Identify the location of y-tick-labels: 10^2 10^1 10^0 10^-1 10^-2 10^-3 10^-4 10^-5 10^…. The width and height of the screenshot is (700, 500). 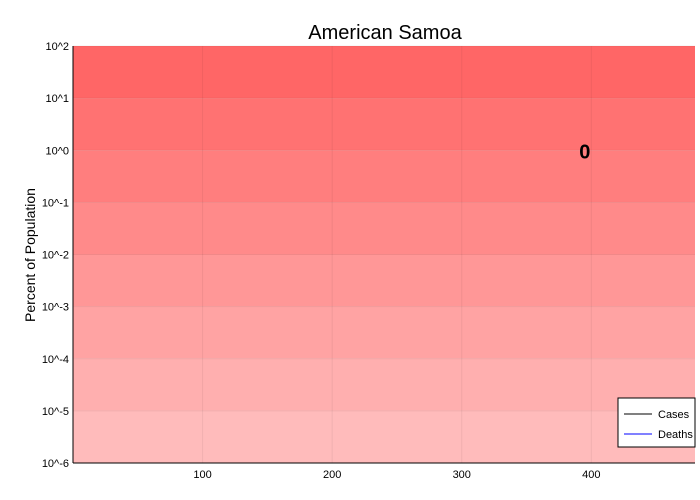
(55, 255).